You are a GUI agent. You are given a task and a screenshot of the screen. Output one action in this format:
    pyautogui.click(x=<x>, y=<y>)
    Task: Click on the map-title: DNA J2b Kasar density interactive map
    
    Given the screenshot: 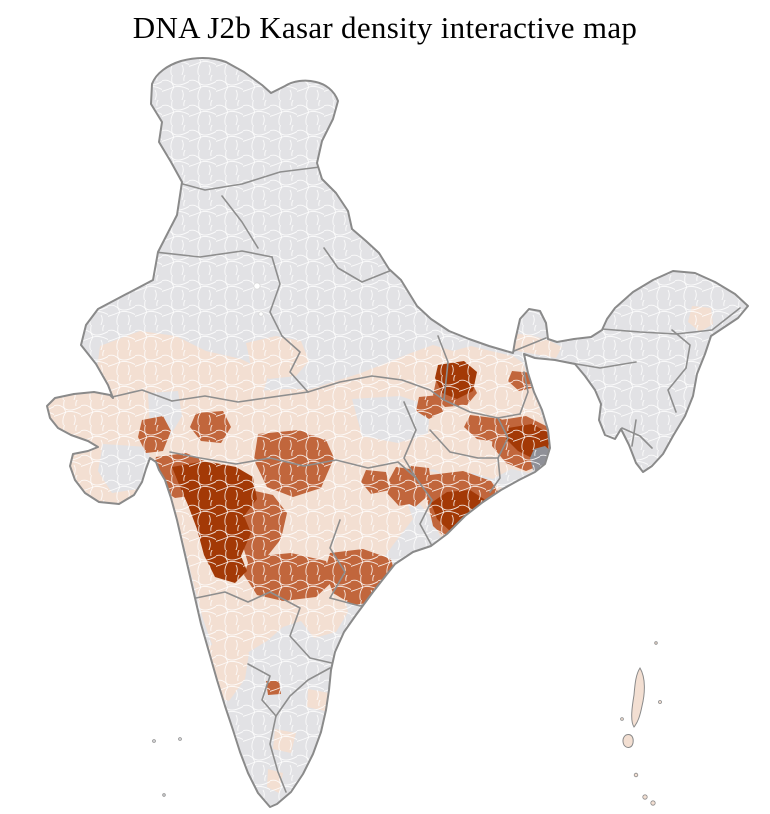 What is the action you would take?
    pyautogui.click(x=385, y=27)
    